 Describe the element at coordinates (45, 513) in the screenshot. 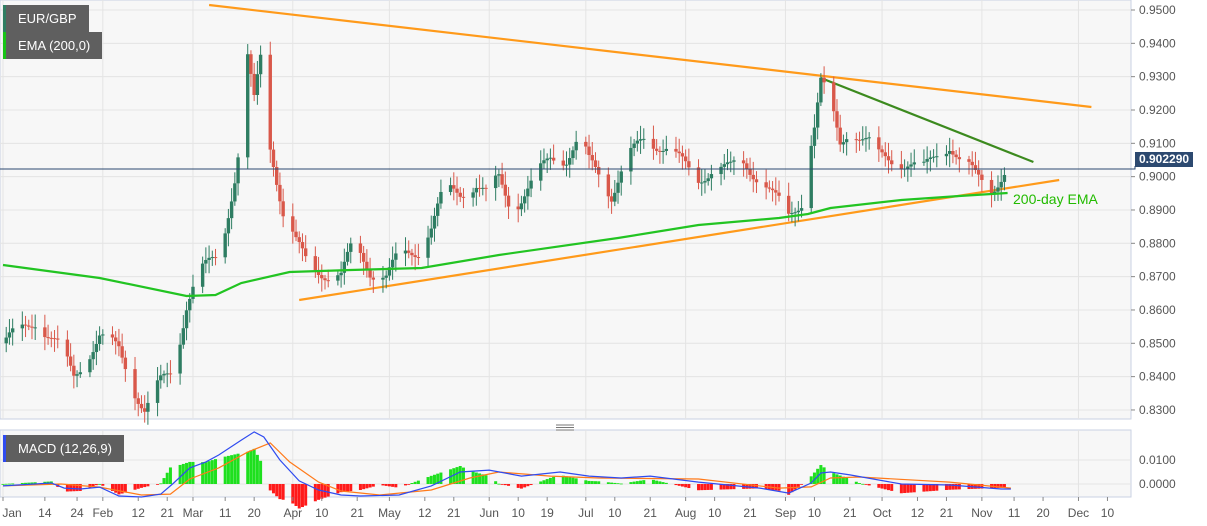

I see `date-tick-label: 14` at that location.